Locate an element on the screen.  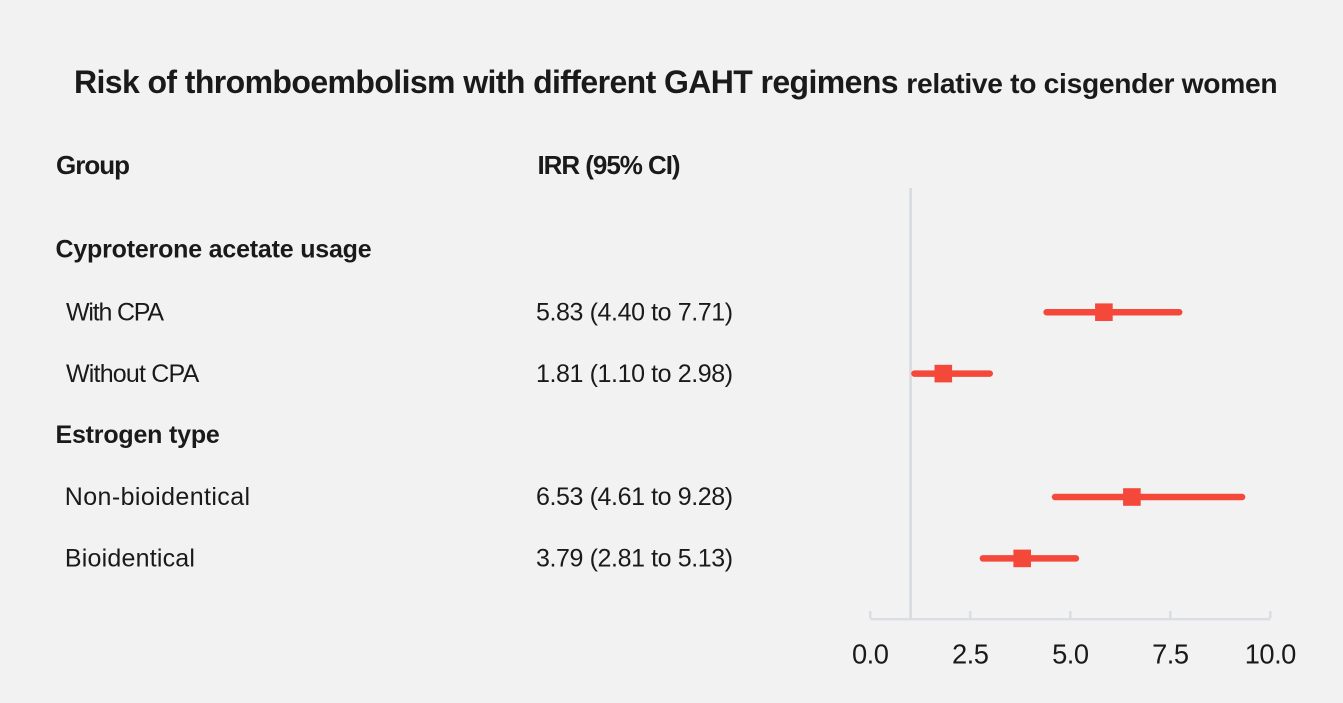
svg-text: 6.53 (4.61 to 9.28) is located at coordinates (634, 497).